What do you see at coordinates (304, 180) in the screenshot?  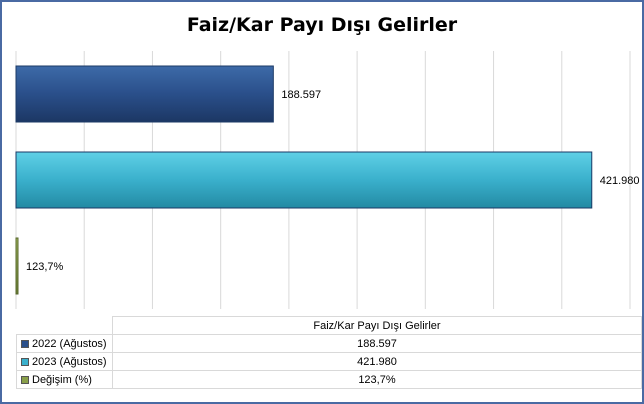 I see `bar-2023` at bounding box center [304, 180].